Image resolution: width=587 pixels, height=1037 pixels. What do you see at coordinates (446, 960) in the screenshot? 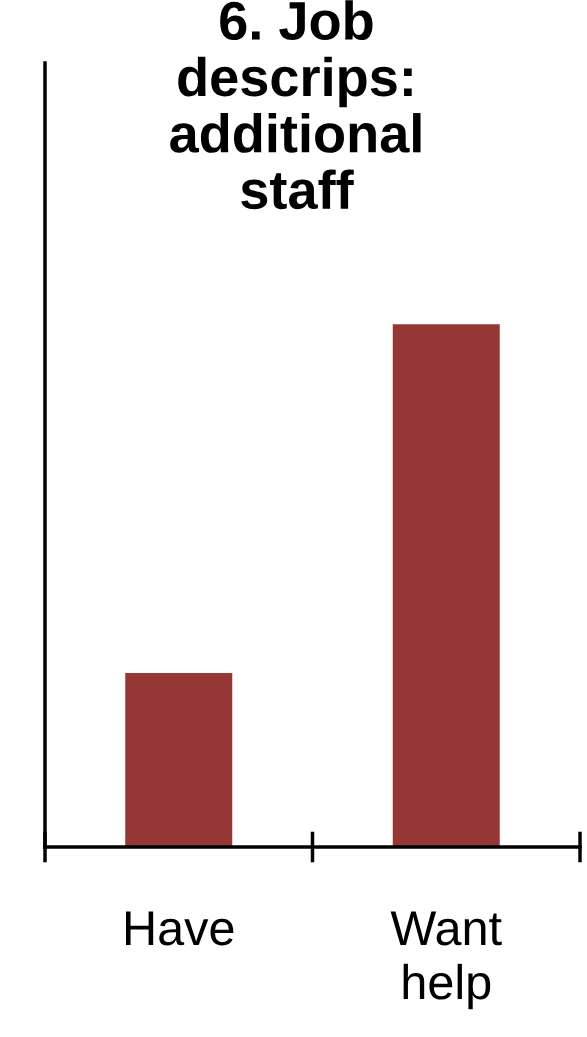
I see `x-tick-label: Want help` at bounding box center [446, 960].